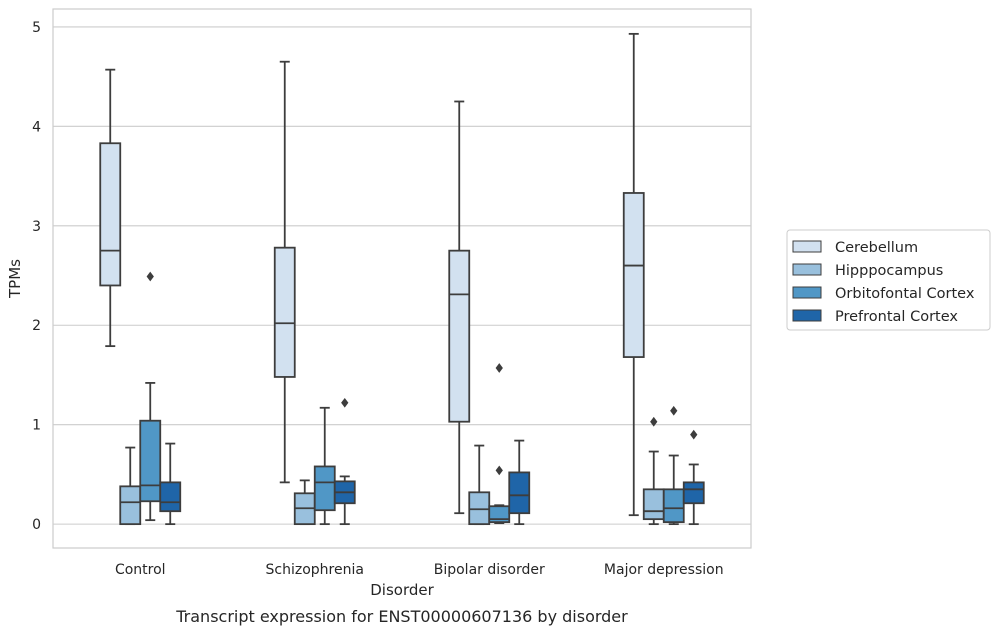 The image size is (999, 638). Describe the element at coordinates (36, 525) in the screenshot. I see `y-tick-label: 0` at that location.